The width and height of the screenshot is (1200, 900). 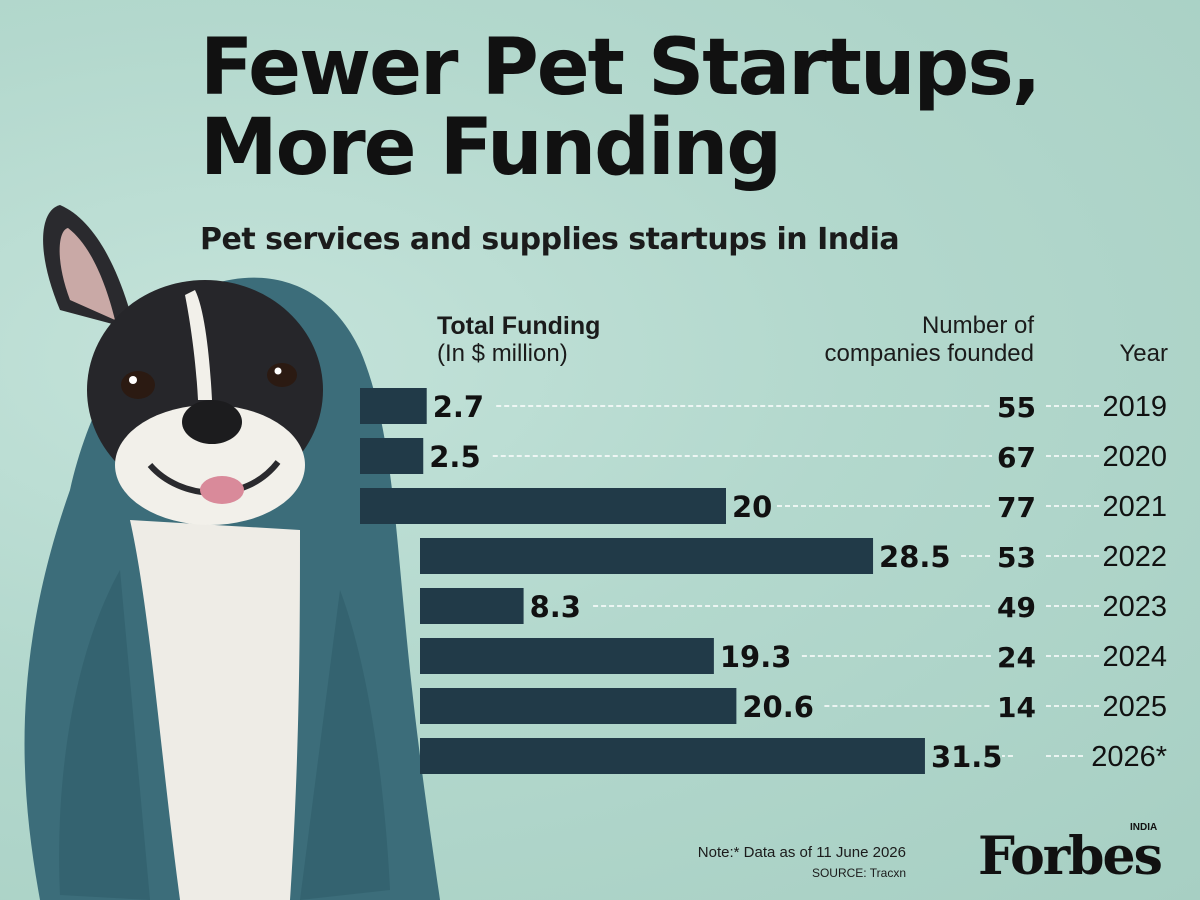 I want to click on title-line-2: More Funding, so click(x=491, y=148).